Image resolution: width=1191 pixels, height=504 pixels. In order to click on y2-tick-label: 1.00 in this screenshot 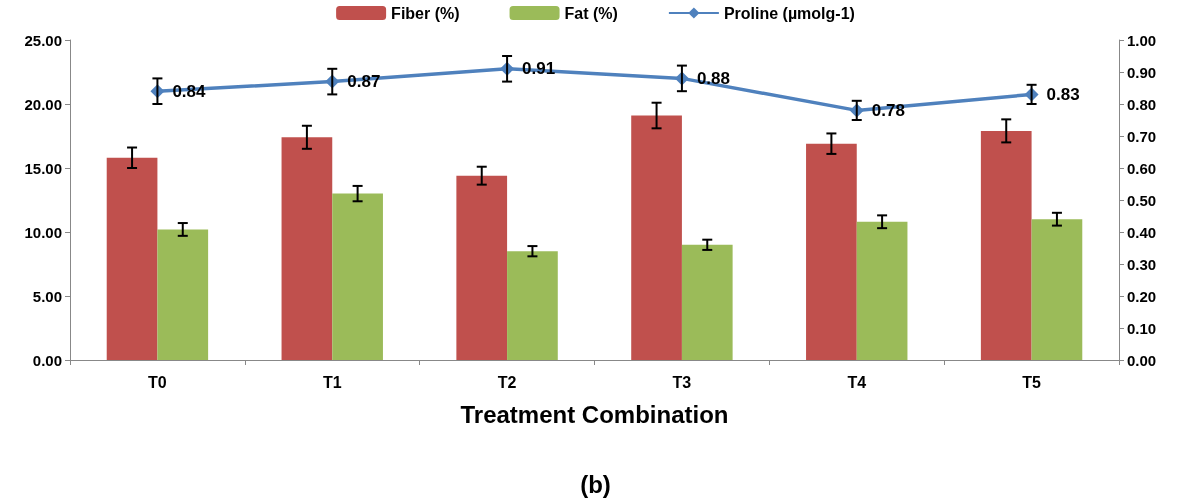, I will do `click(1142, 40)`.